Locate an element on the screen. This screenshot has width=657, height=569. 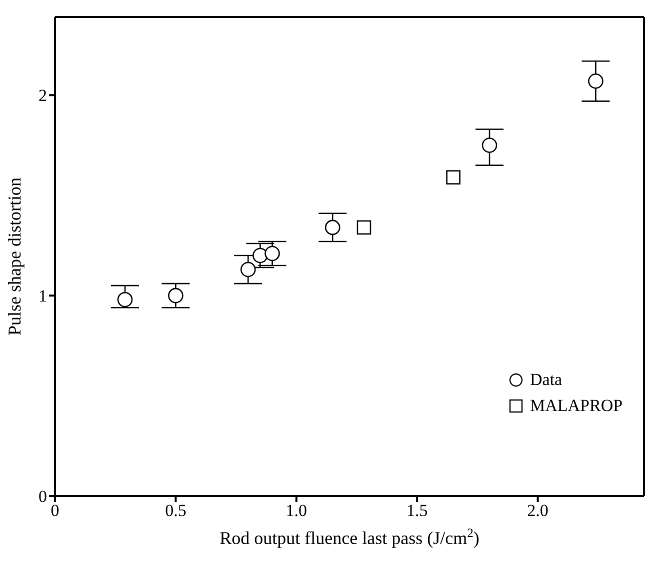
x-tick-label: 0 is located at coordinates (55, 510).